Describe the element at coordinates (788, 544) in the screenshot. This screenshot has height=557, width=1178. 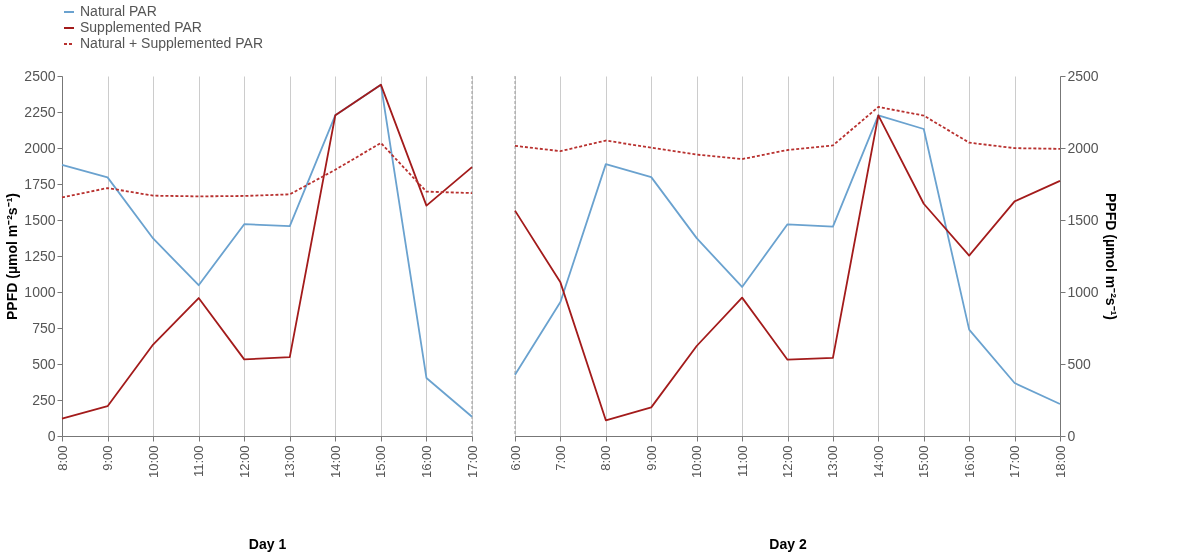
I see `x-axis-title: Day 2` at that location.